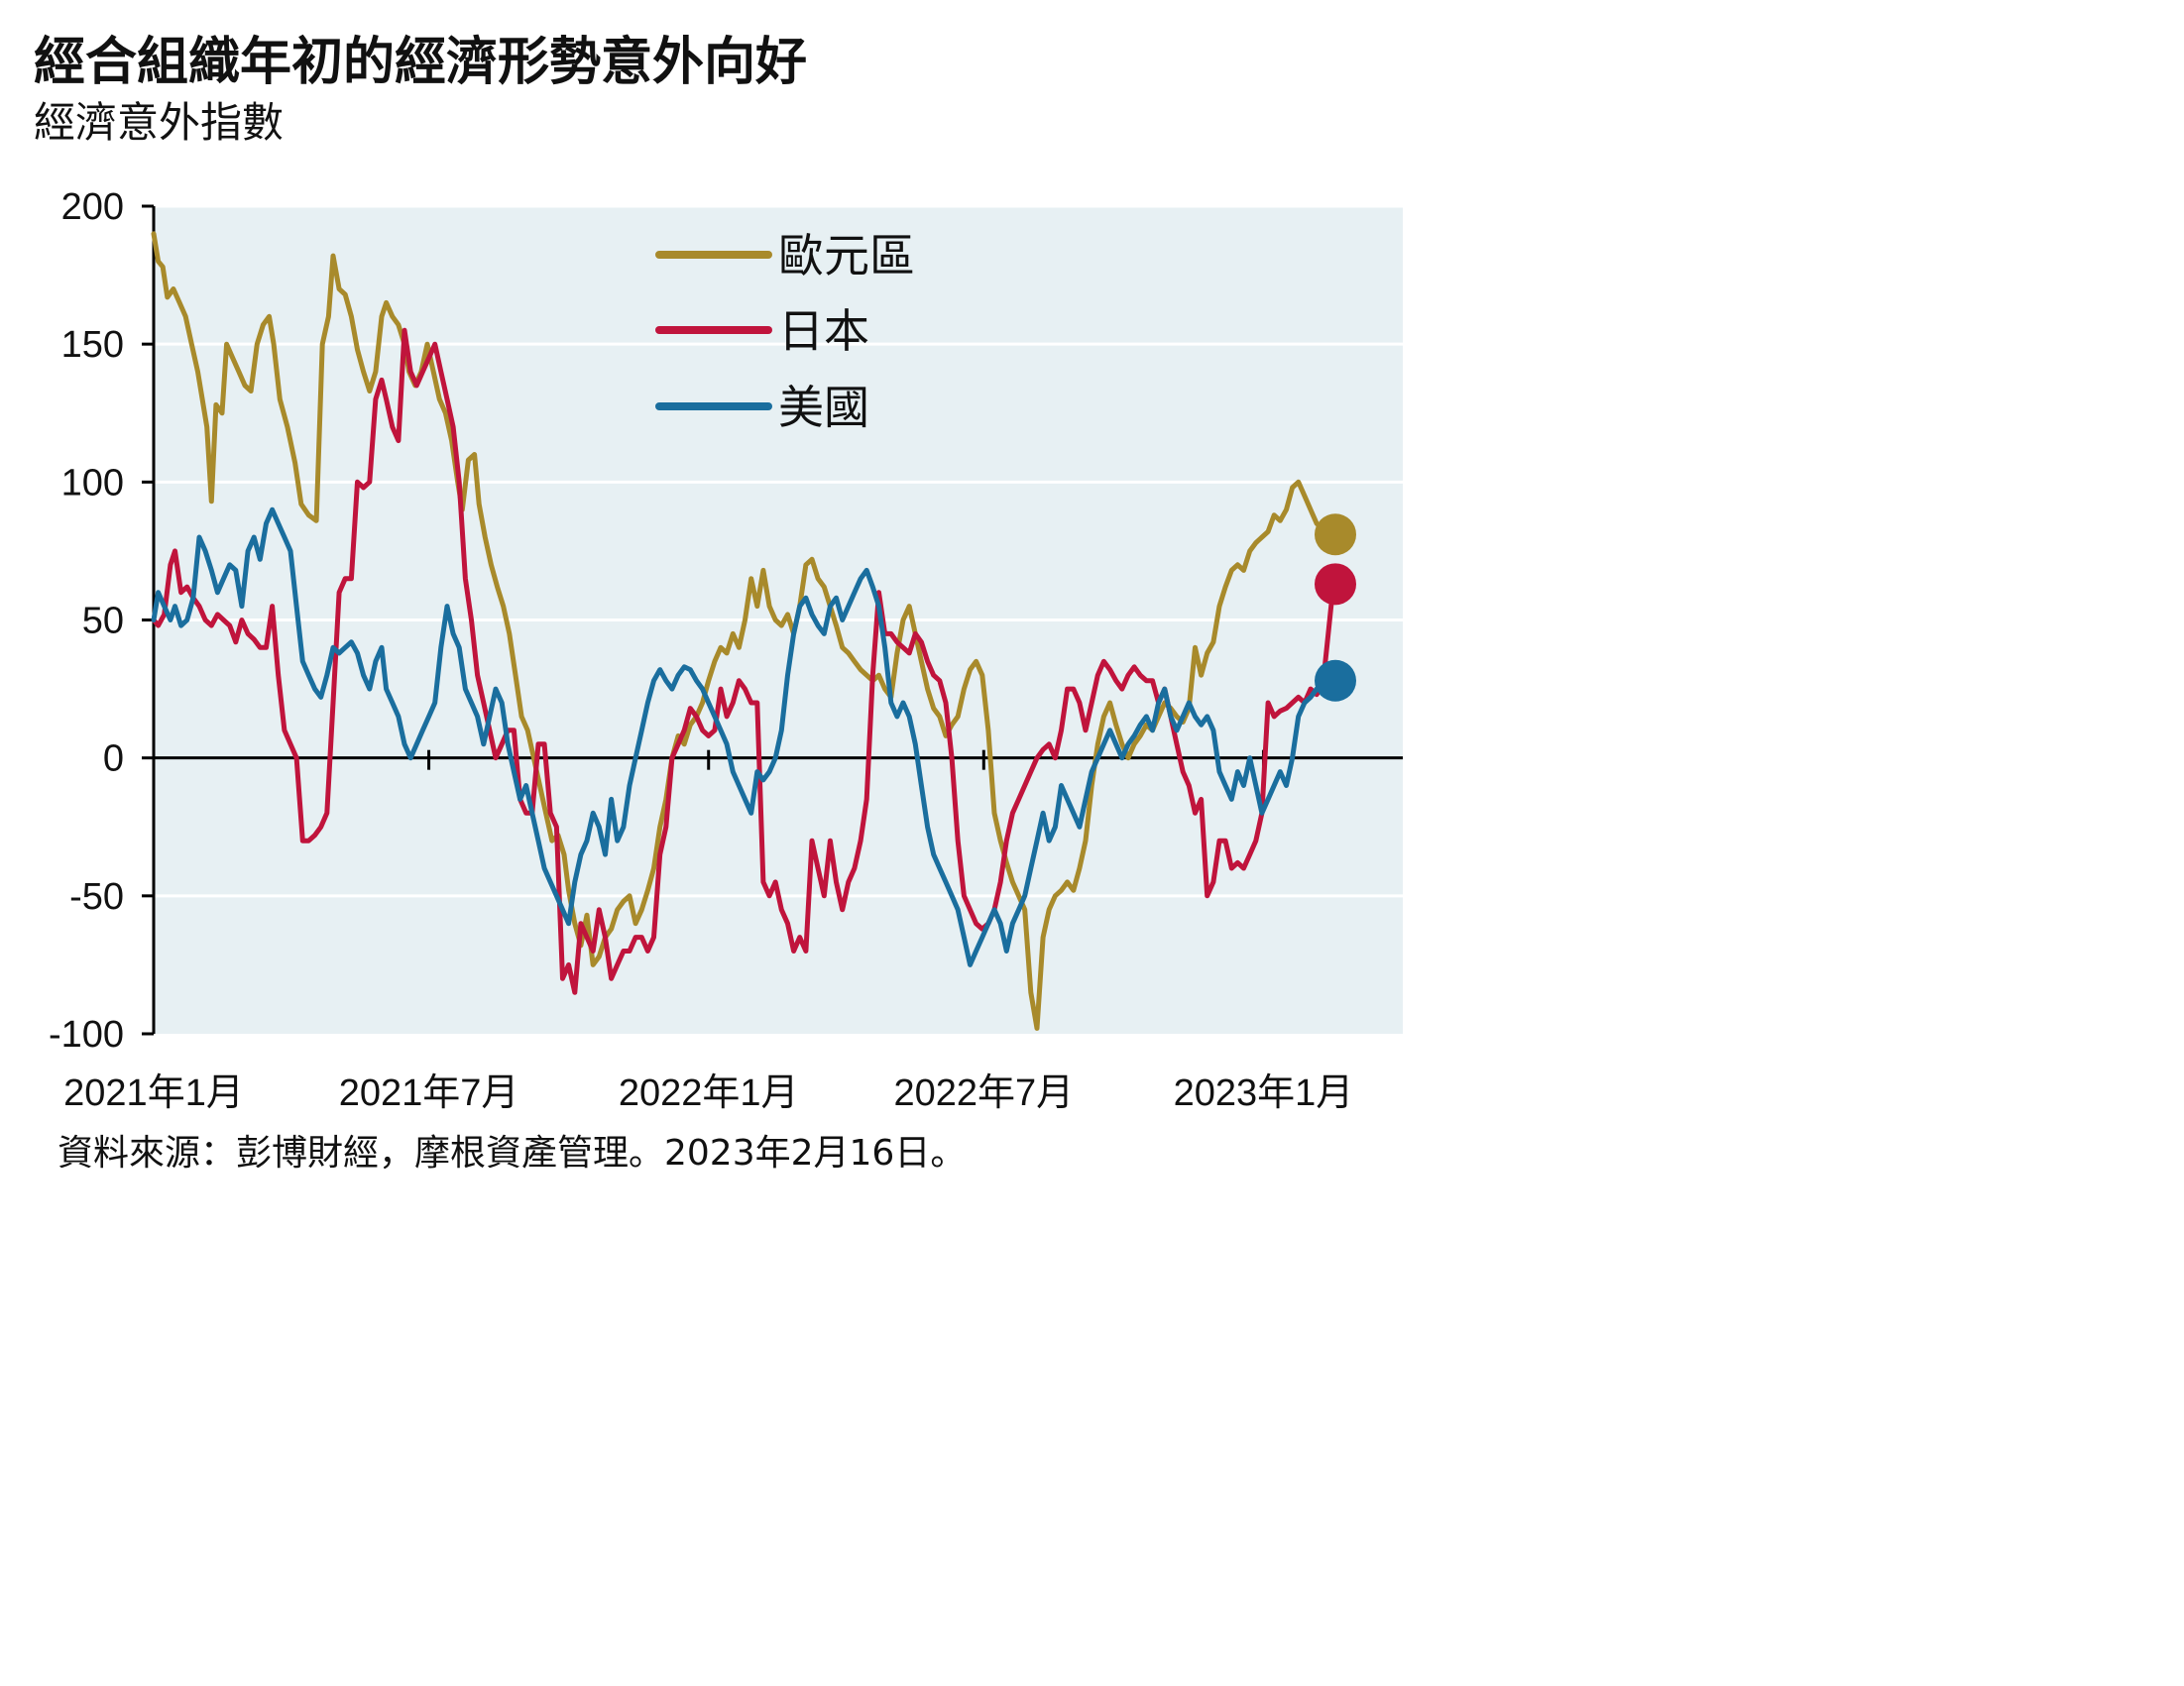 The image size is (2184, 1686). What do you see at coordinates (153, 1093) in the screenshot?
I see `x-tick-label: 2021年1月` at bounding box center [153, 1093].